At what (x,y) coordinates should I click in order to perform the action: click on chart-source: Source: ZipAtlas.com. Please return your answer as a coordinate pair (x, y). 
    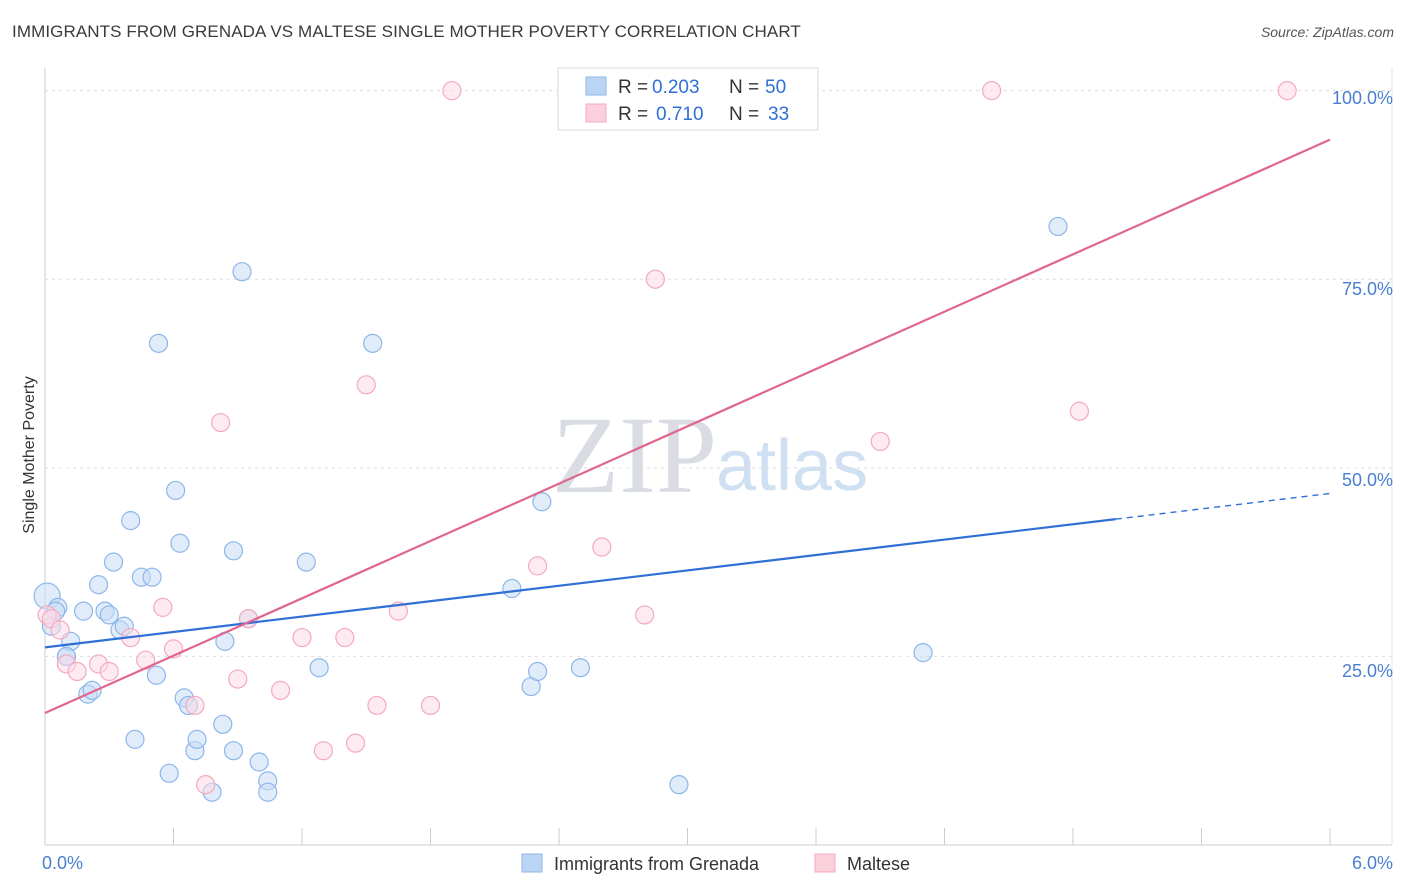
    Looking at the image, I should click on (1327, 32).